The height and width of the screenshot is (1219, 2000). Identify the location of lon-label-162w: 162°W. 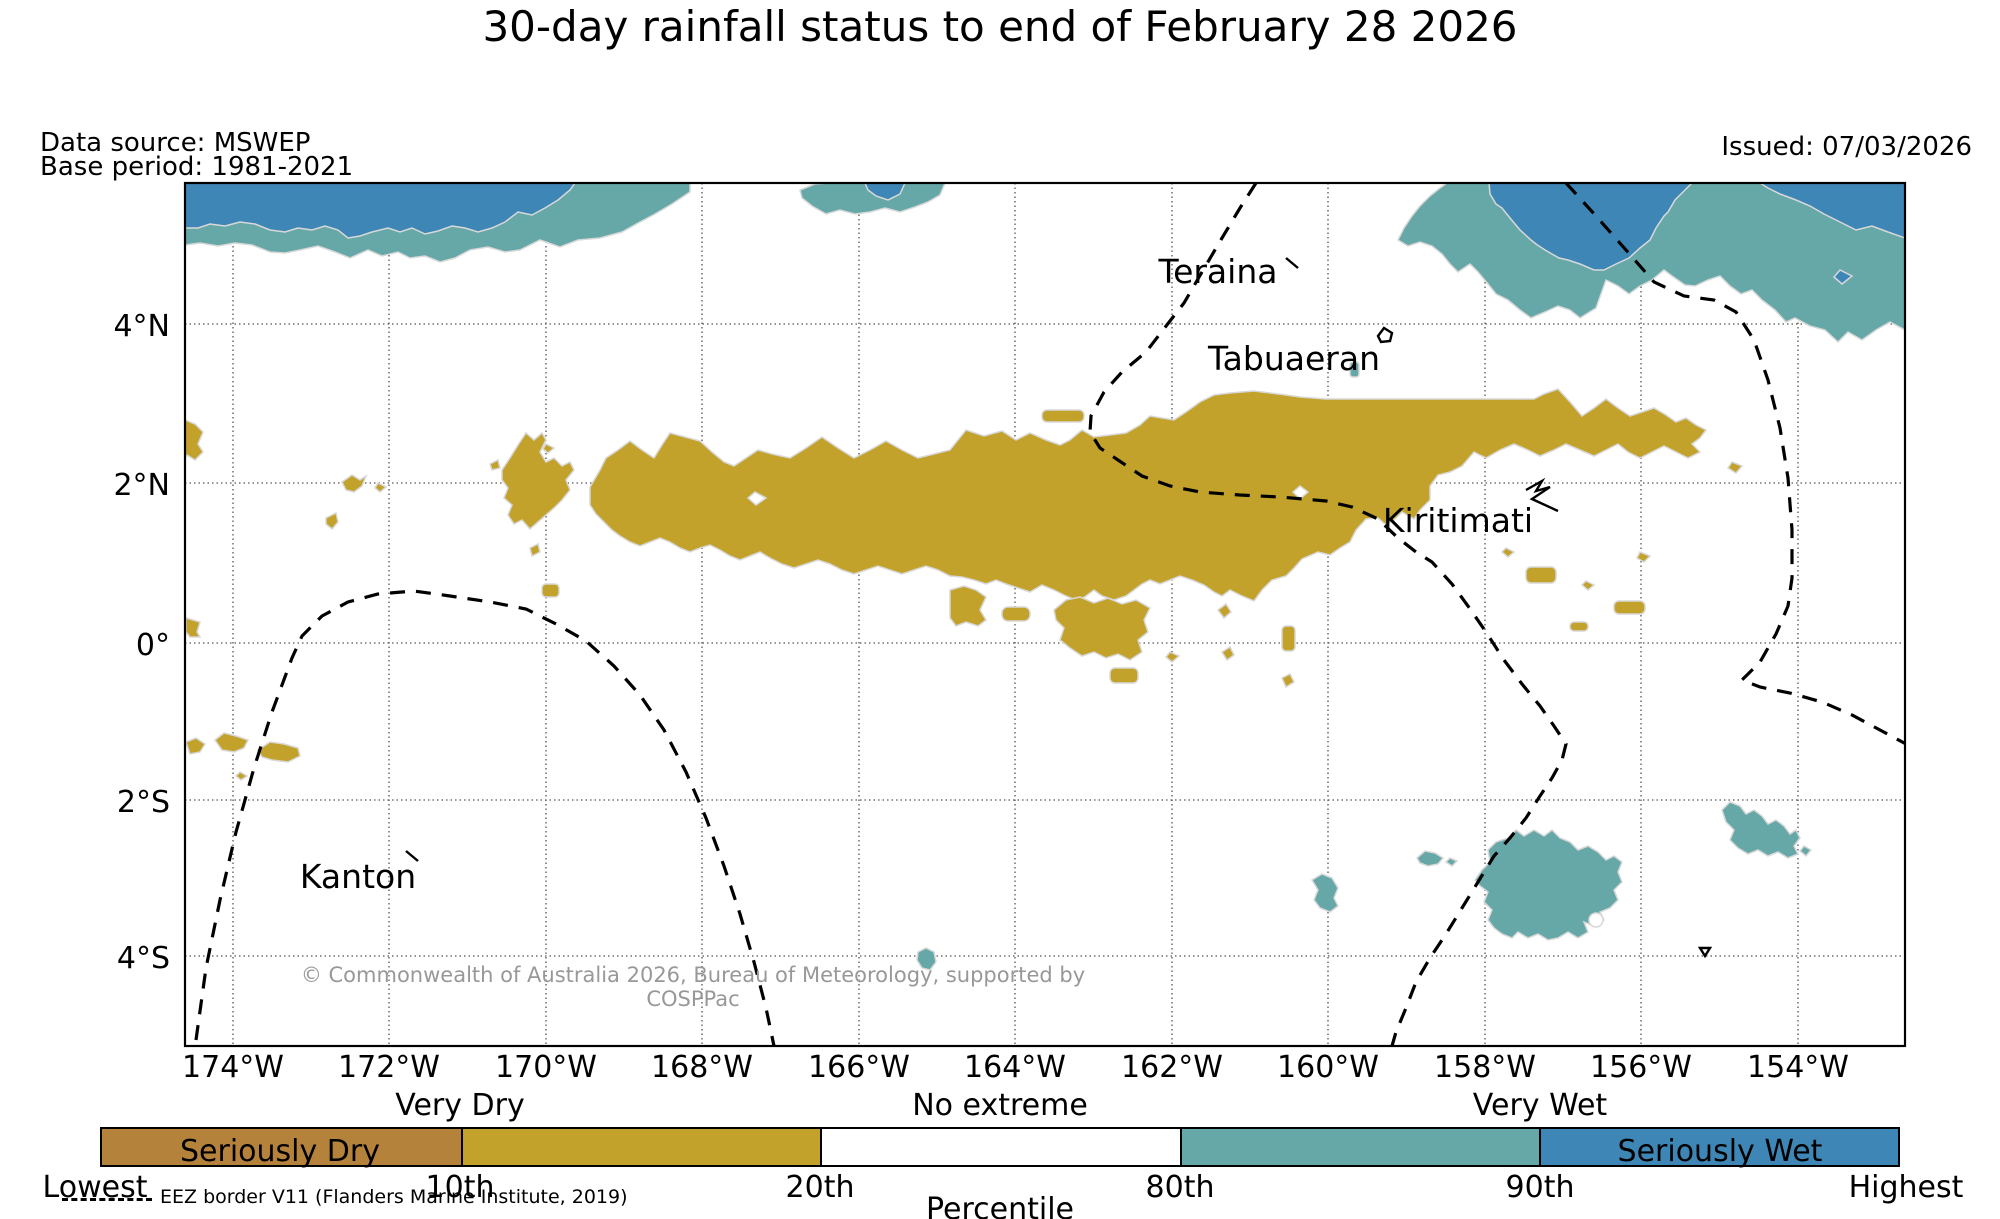
(1172, 1067).